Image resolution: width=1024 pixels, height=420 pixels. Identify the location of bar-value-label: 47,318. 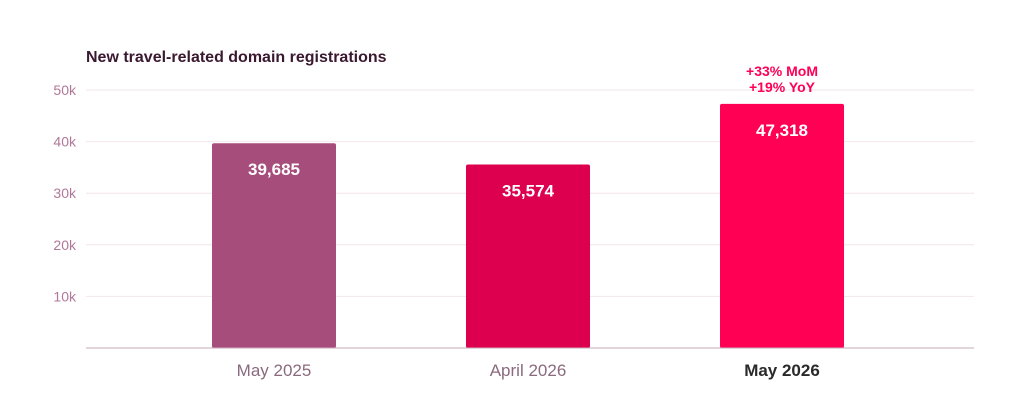
(782, 130).